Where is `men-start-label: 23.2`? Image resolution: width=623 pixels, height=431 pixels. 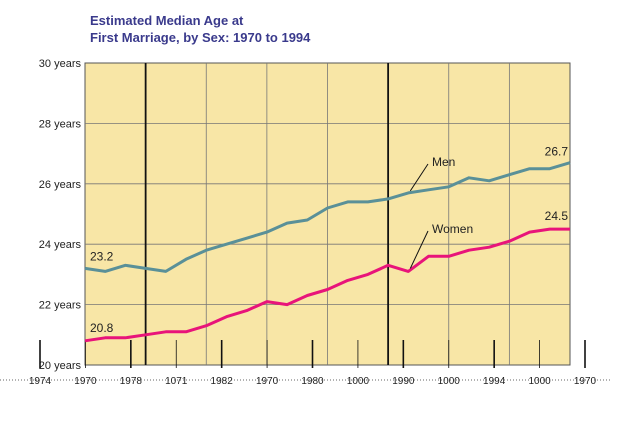 men-start-label: 23.2 is located at coordinates (102, 256).